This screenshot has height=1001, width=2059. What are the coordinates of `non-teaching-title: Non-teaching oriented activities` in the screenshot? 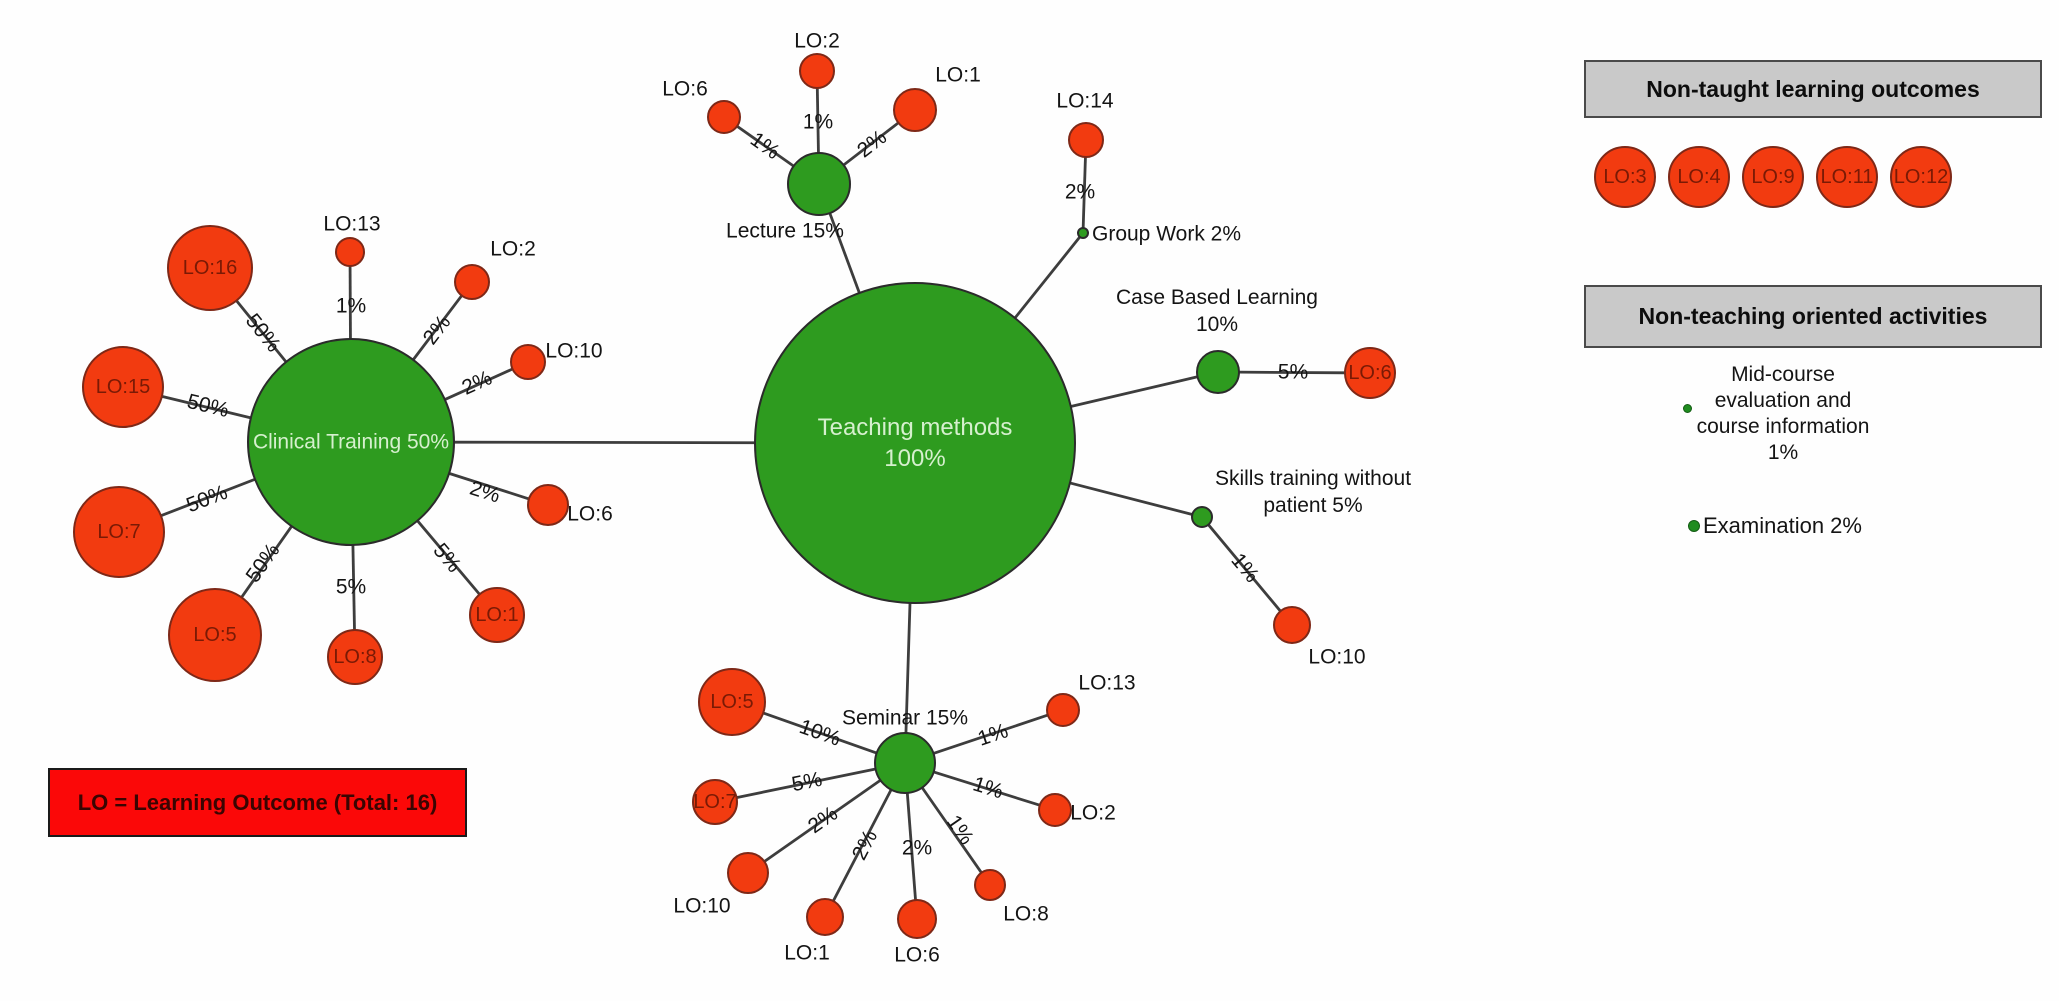 It's located at (1813, 316).